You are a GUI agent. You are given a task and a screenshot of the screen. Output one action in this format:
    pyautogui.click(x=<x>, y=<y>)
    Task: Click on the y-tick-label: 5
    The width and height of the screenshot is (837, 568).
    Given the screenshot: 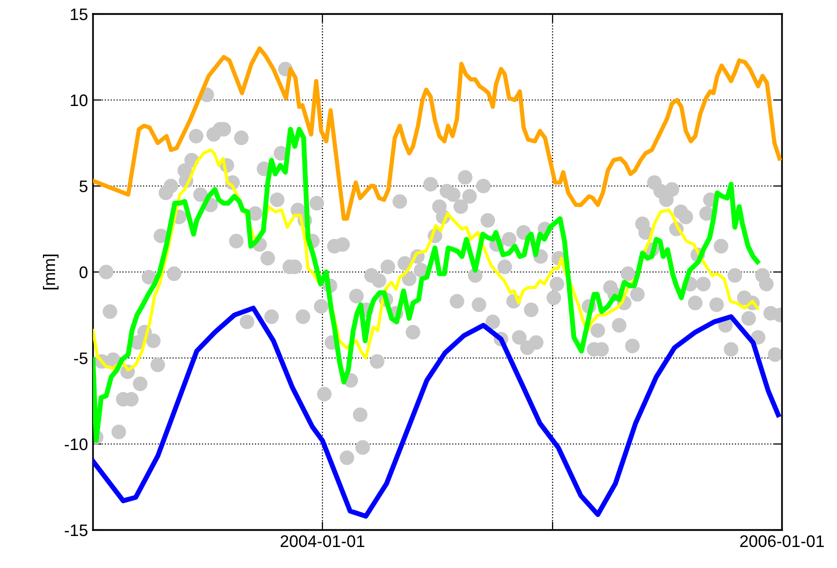 What is the action you would take?
    pyautogui.click(x=84, y=186)
    